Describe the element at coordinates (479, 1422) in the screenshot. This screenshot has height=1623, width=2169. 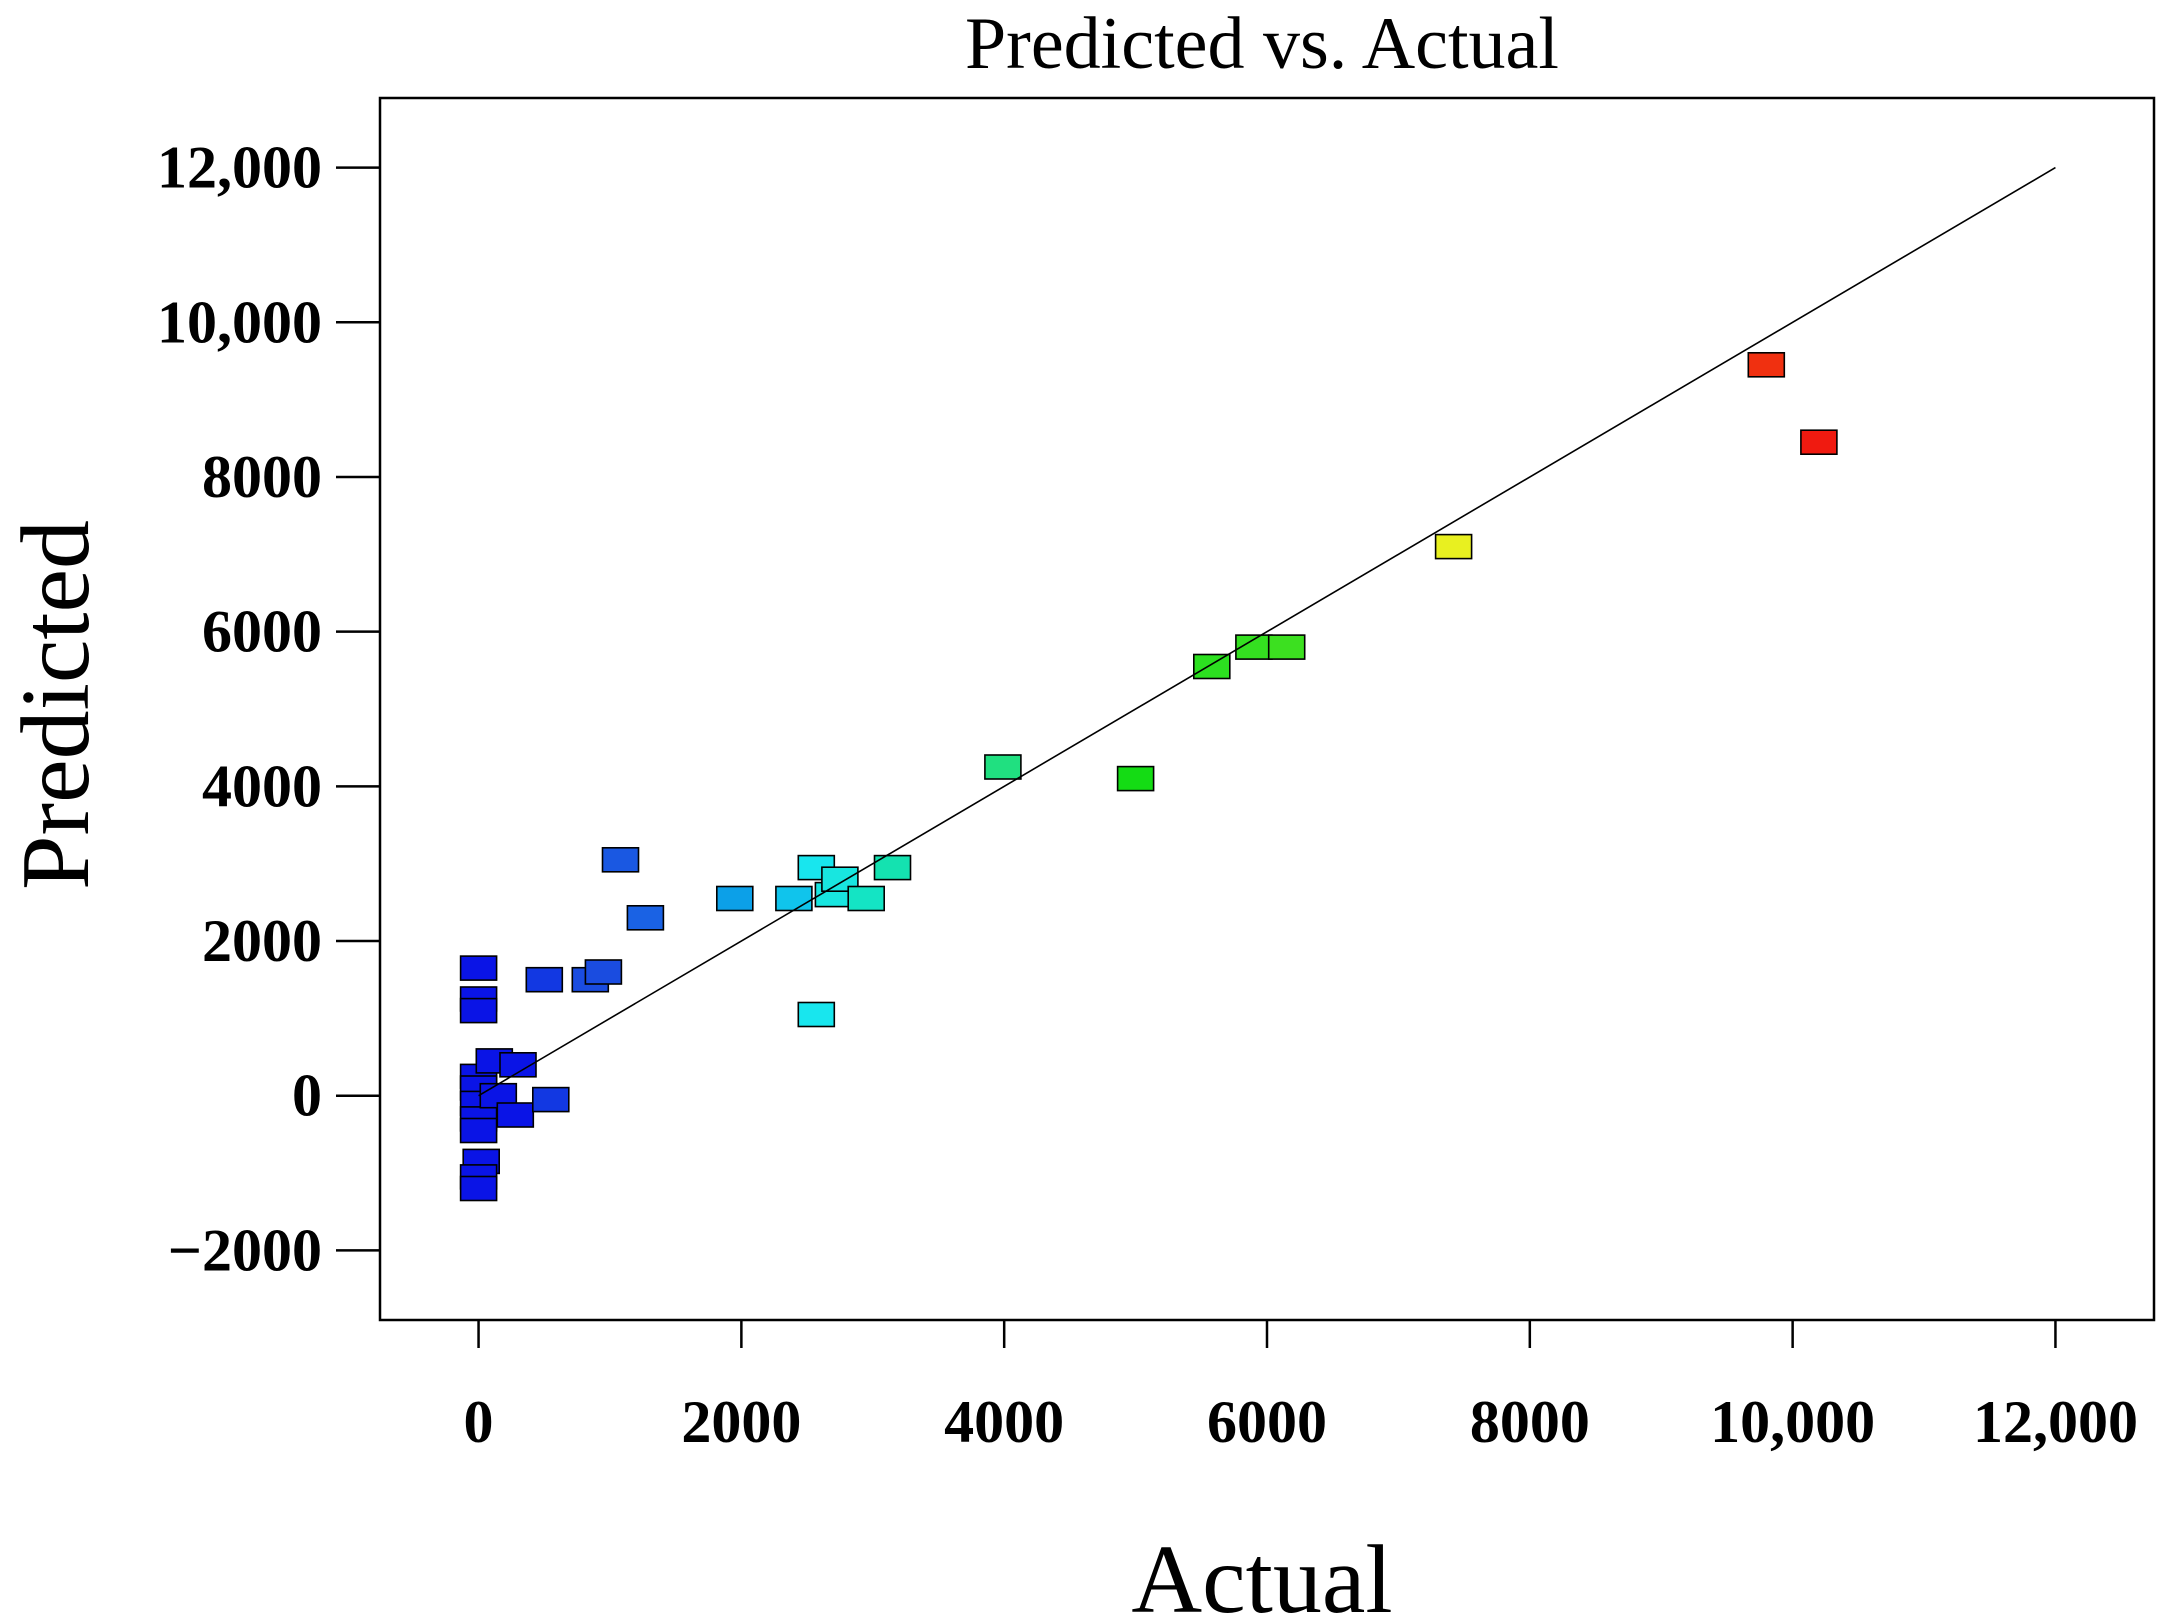
I see `x-tick-label: 0` at that location.